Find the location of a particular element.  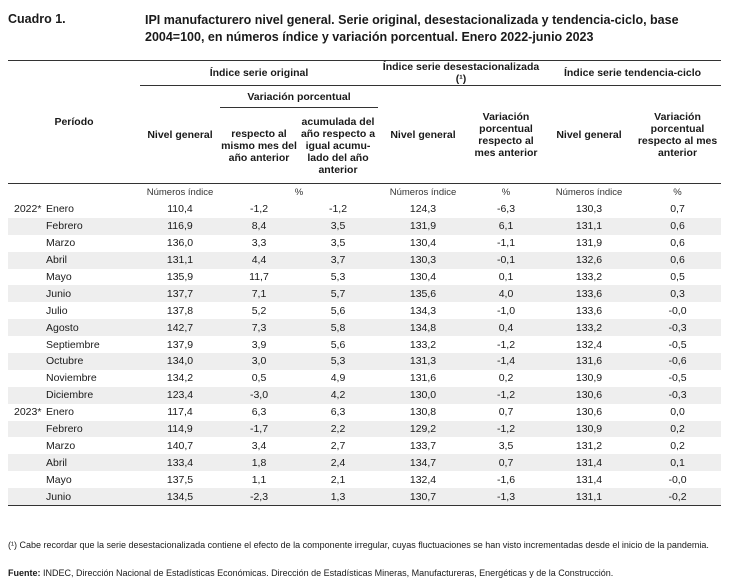

nivel-desest-cell: 130,3 is located at coordinates (423, 260).